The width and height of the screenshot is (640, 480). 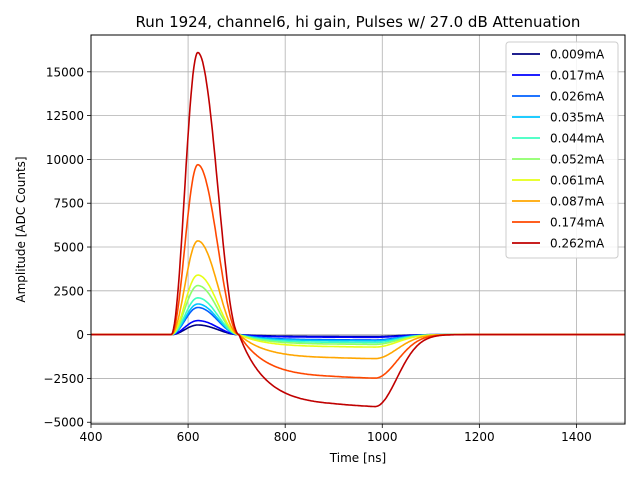 I want to click on legend-label: 0.017mA, so click(x=577, y=76).